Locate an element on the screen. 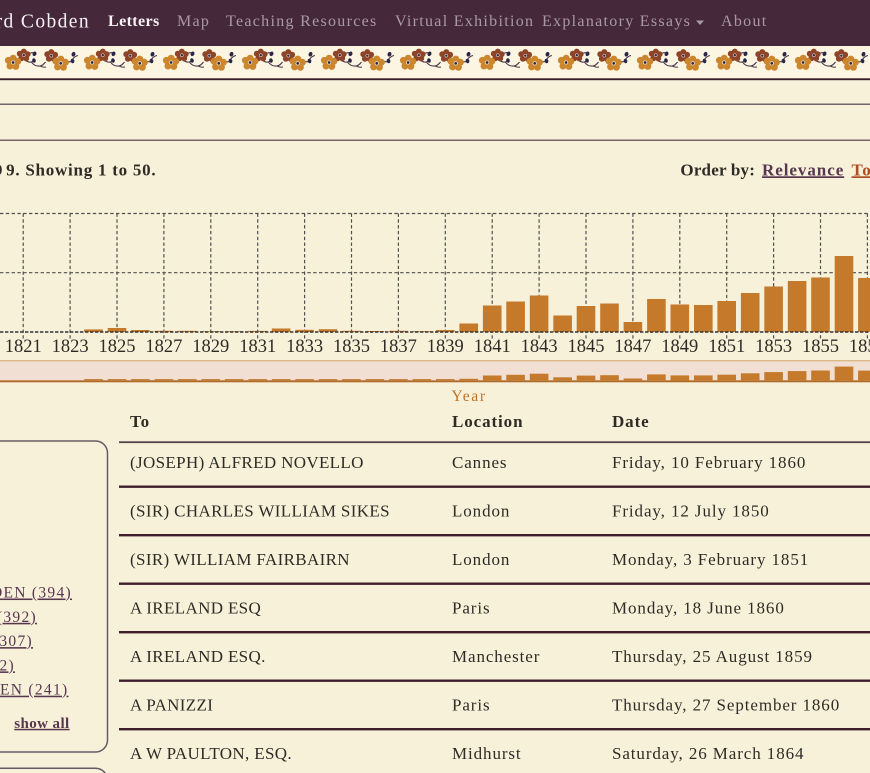 This screenshot has width=870, height=773. svg-text: 9 is located at coordinates (1, 170).